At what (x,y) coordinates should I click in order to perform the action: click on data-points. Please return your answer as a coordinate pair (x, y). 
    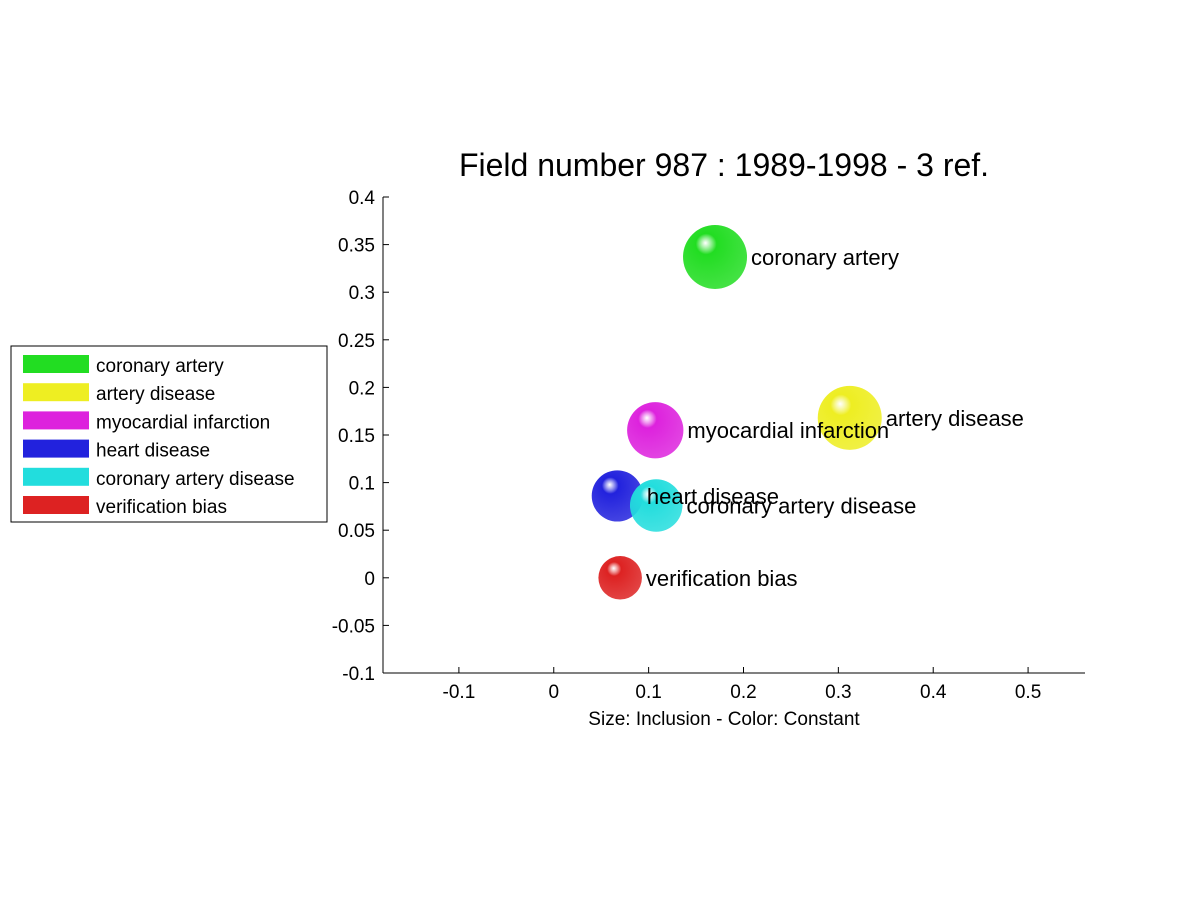
    Looking at the image, I should click on (736, 412).